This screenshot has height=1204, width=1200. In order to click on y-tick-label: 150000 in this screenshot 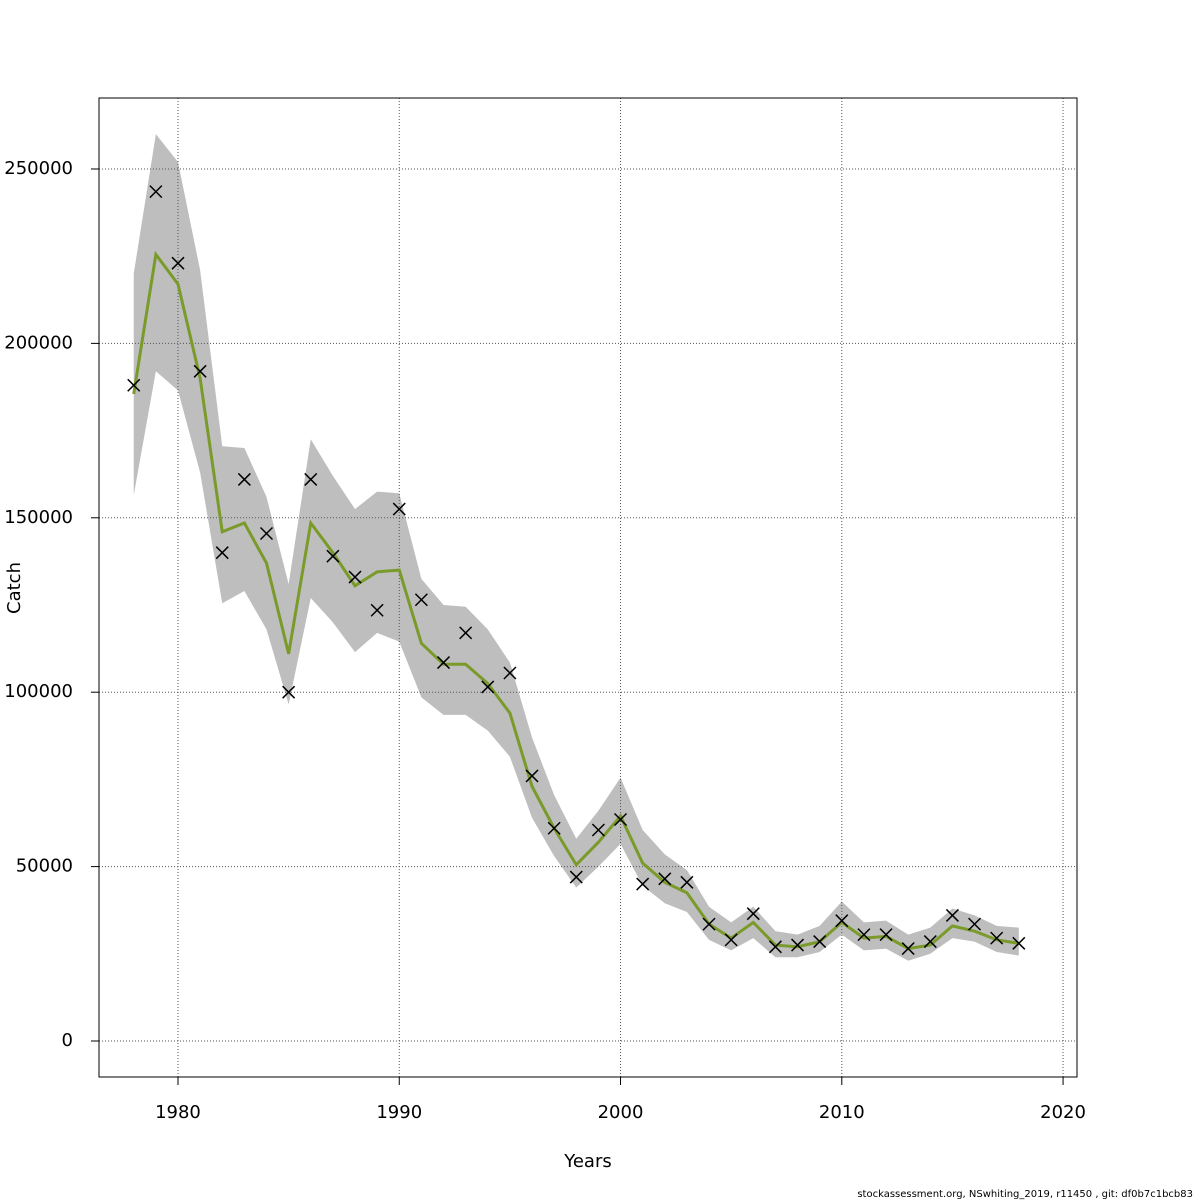, I will do `click(38, 517)`.